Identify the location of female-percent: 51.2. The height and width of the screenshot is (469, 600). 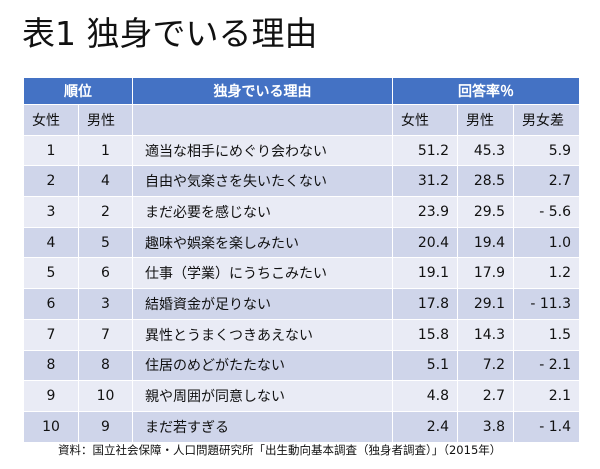
(425, 150).